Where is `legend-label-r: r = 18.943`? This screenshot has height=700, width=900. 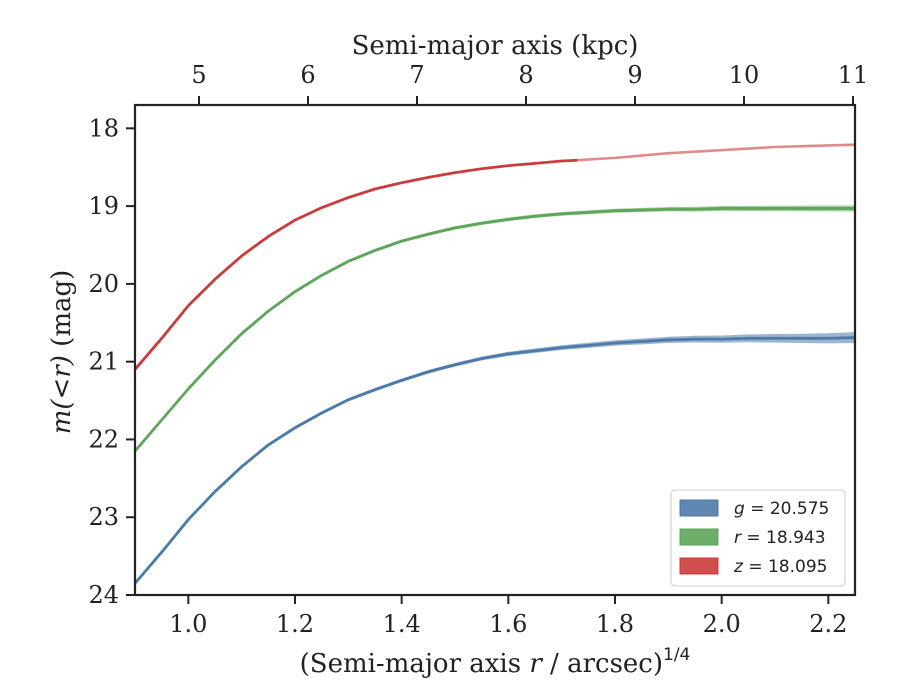
legend-label-r: r = 18.943 is located at coordinates (780, 538).